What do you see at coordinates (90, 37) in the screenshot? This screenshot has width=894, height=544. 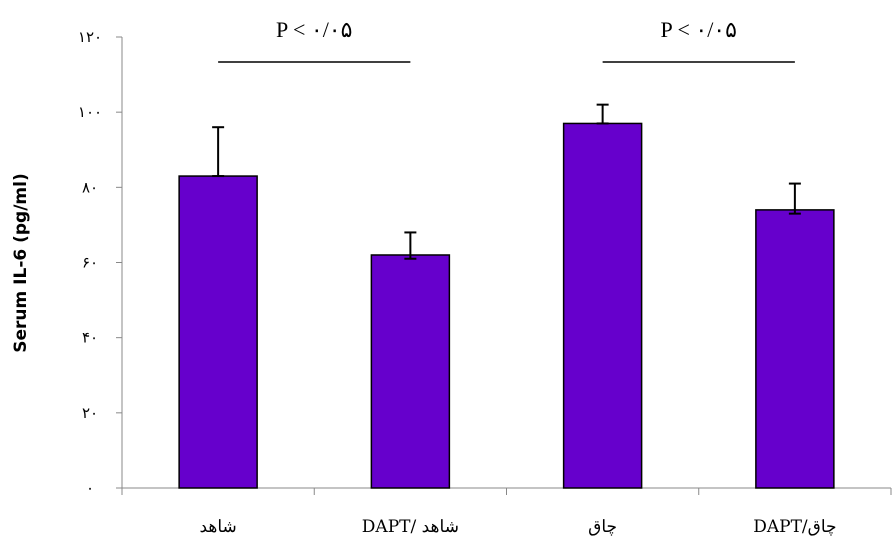 I see `y-tick-label: ۱۲۰` at bounding box center [90, 37].